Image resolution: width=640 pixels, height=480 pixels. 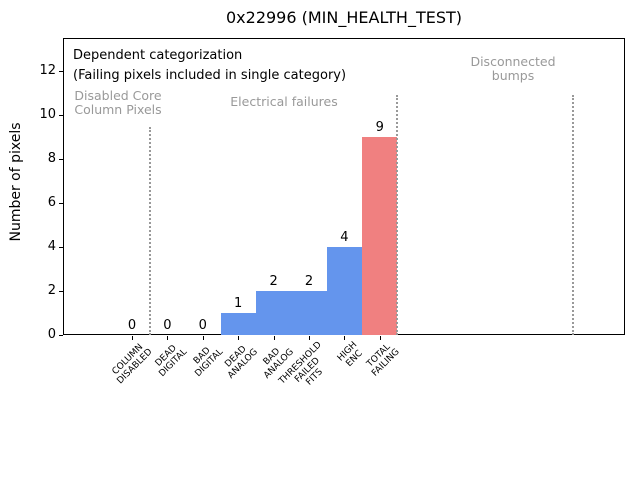 I want to click on bar-value-label: 4, so click(x=344, y=237).